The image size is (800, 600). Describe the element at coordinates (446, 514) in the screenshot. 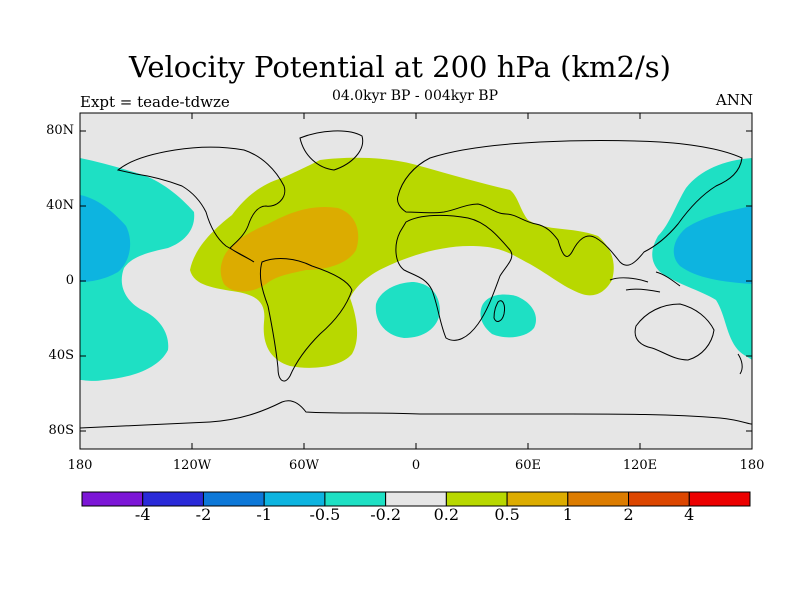

I see `colorbar-label: 0.2` at that location.